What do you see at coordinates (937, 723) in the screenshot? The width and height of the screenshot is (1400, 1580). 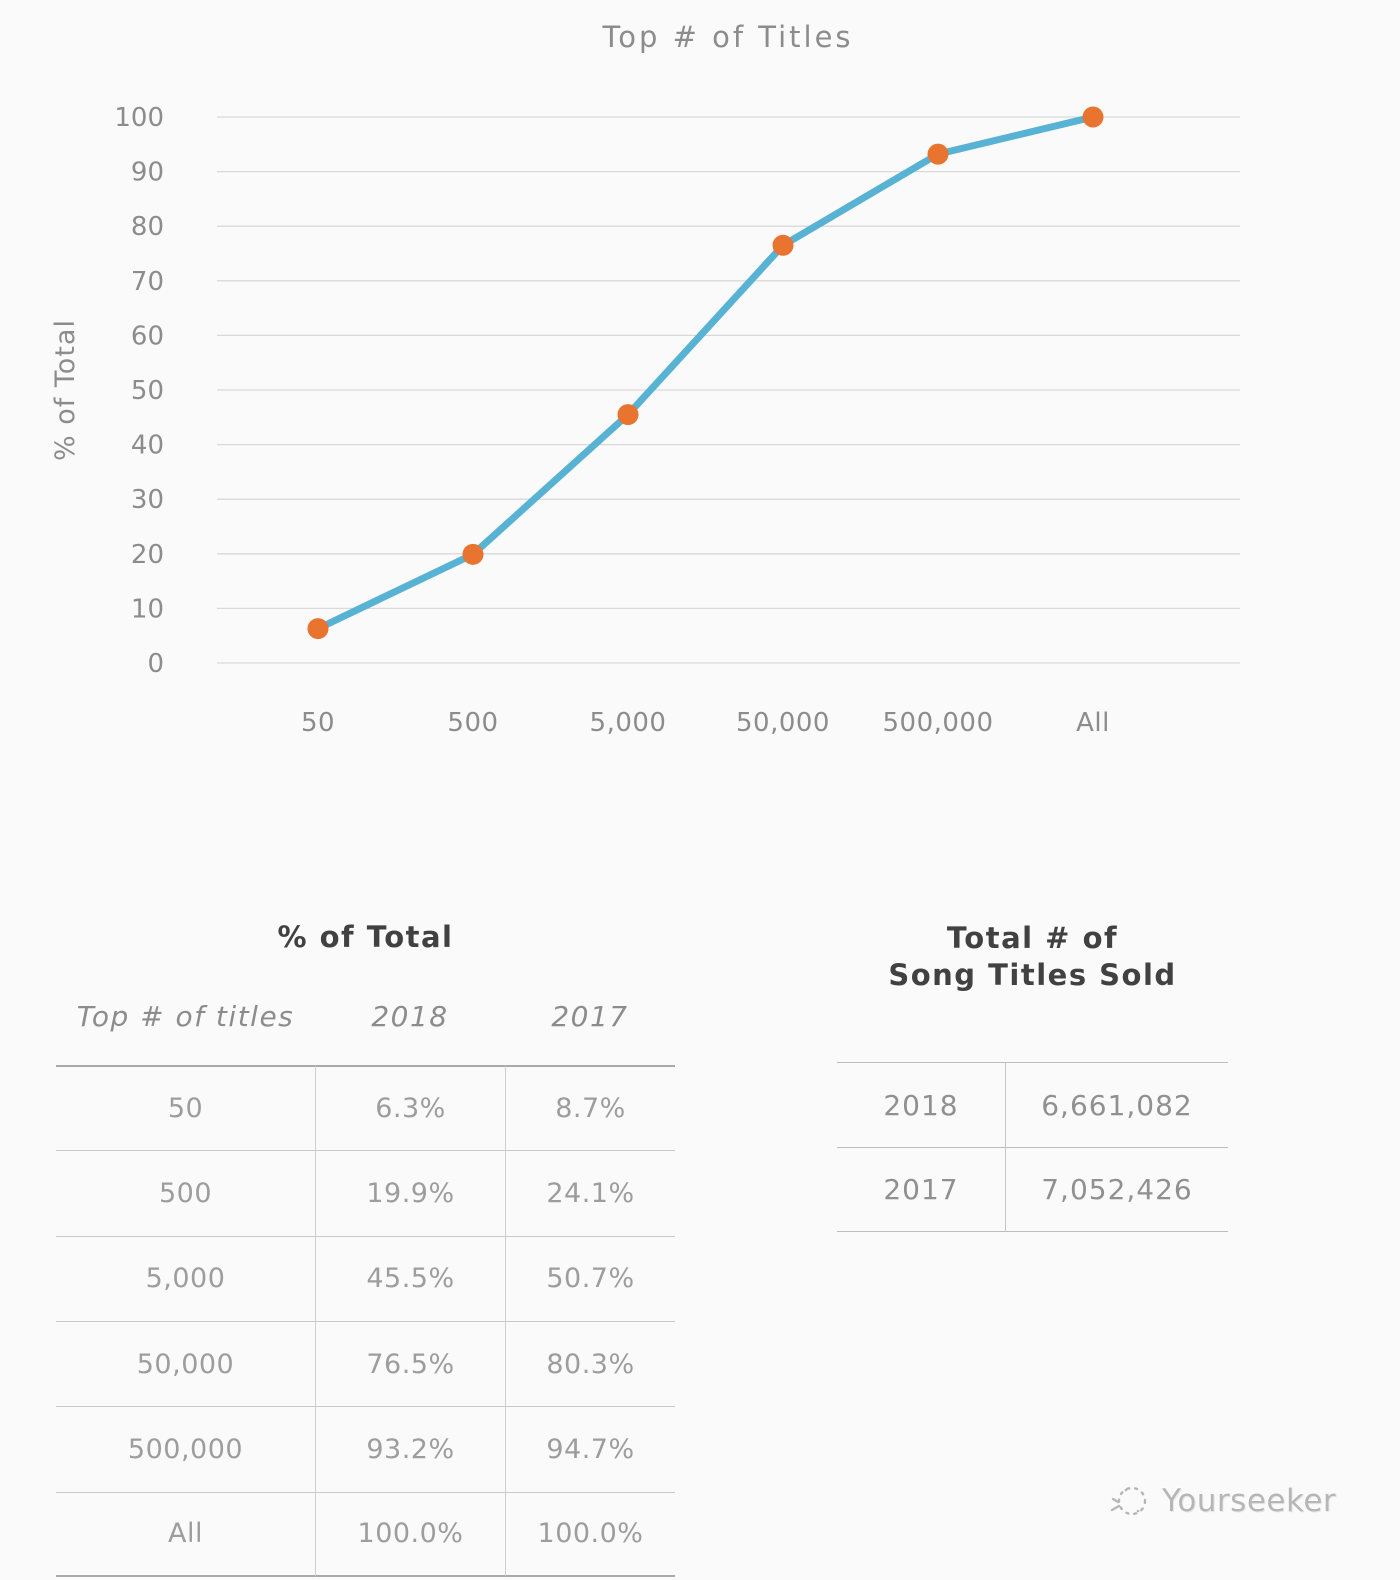 I see `x-tick-label: 500,000` at bounding box center [937, 723].